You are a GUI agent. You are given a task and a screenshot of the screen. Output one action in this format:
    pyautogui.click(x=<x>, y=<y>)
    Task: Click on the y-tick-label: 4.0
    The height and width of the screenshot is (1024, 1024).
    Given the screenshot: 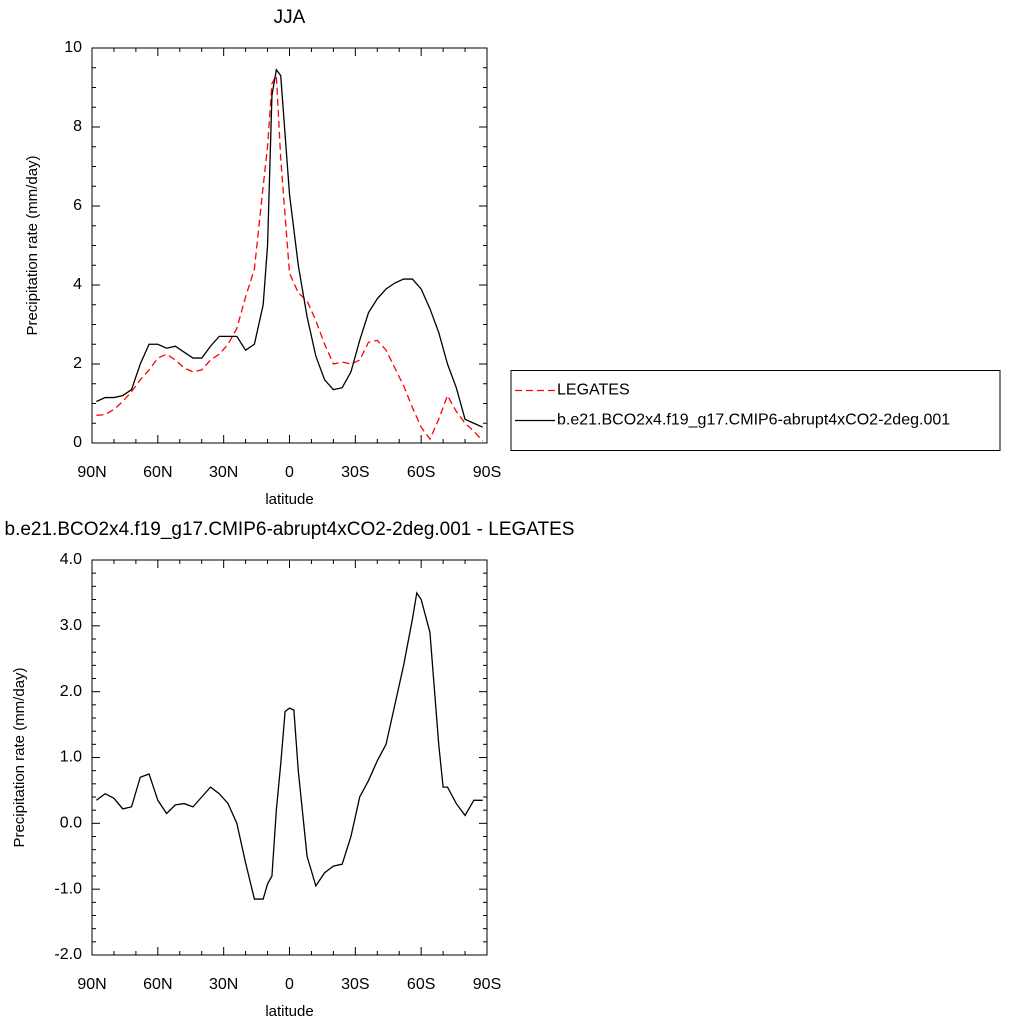 What is the action you would take?
    pyautogui.click(x=71, y=559)
    